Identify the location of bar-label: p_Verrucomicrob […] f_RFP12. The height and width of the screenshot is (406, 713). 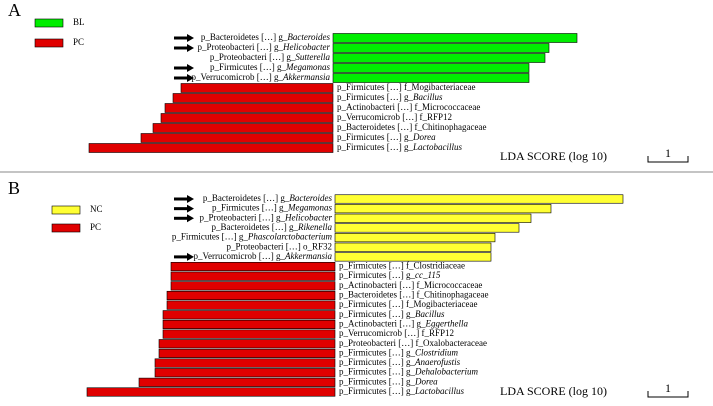
(396, 333).